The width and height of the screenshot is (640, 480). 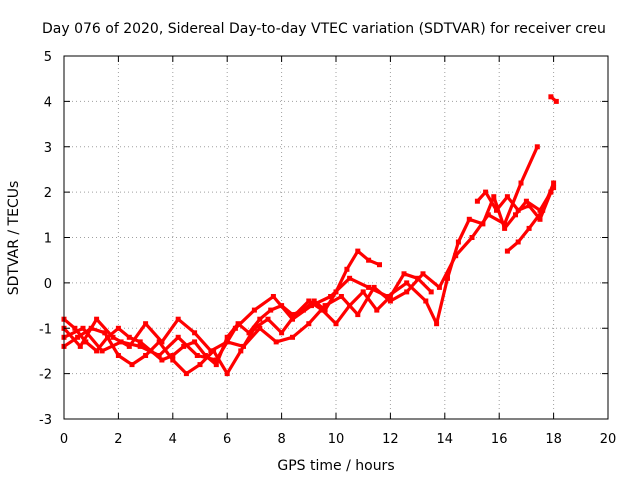 I want to click on x-tick-label: 20, so click(x=608, y=439).